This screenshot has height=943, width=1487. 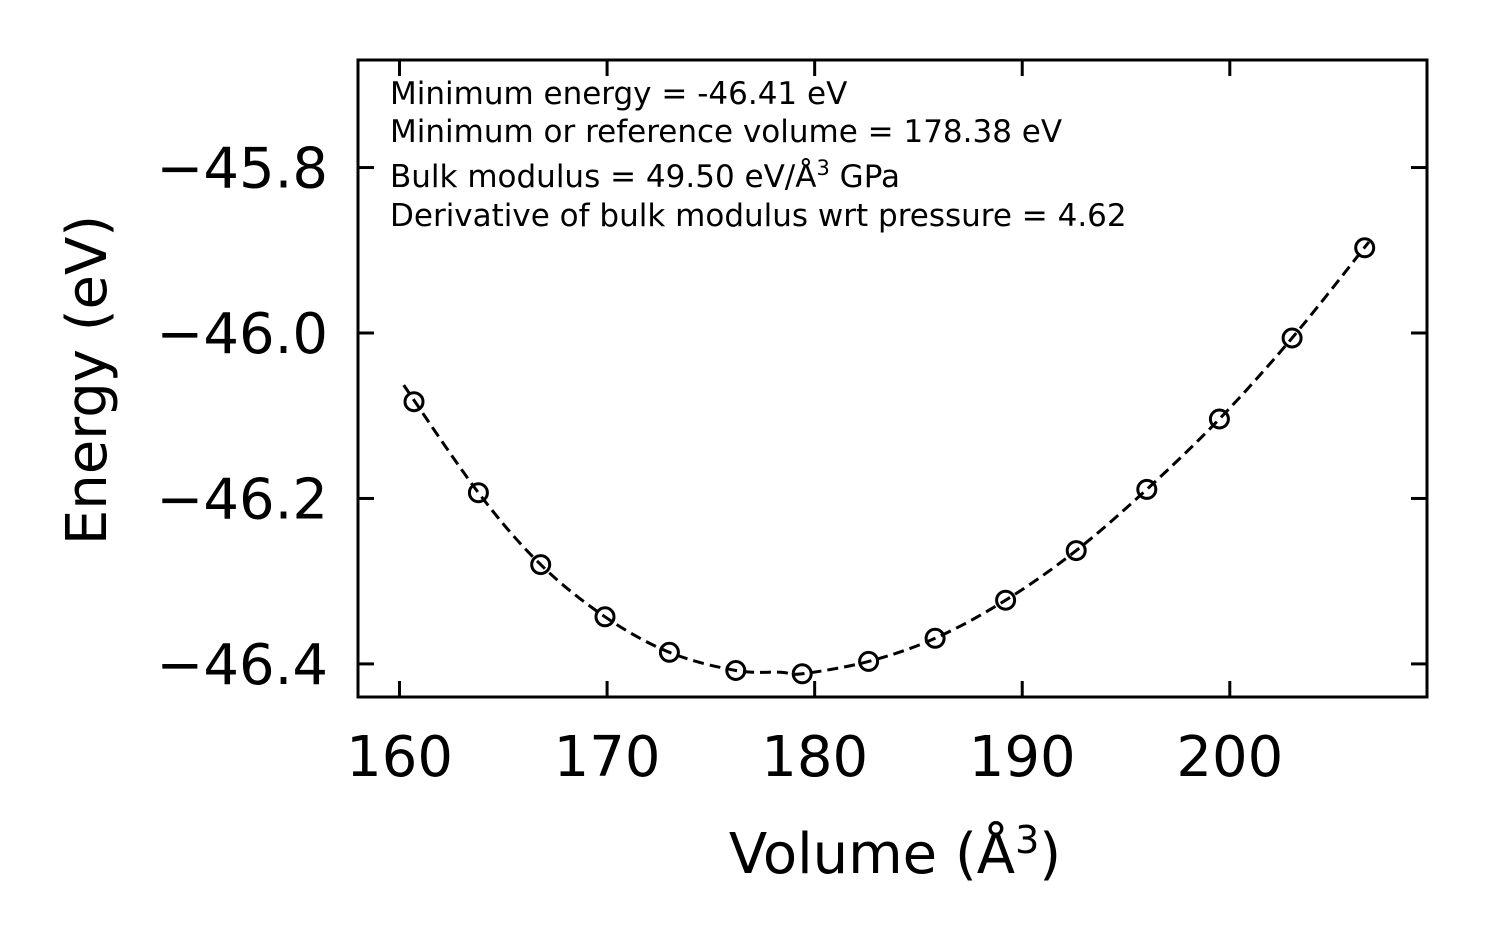 I want to click on annotation-bulk-modulus-sup: 3, so click(x=822, y=168).